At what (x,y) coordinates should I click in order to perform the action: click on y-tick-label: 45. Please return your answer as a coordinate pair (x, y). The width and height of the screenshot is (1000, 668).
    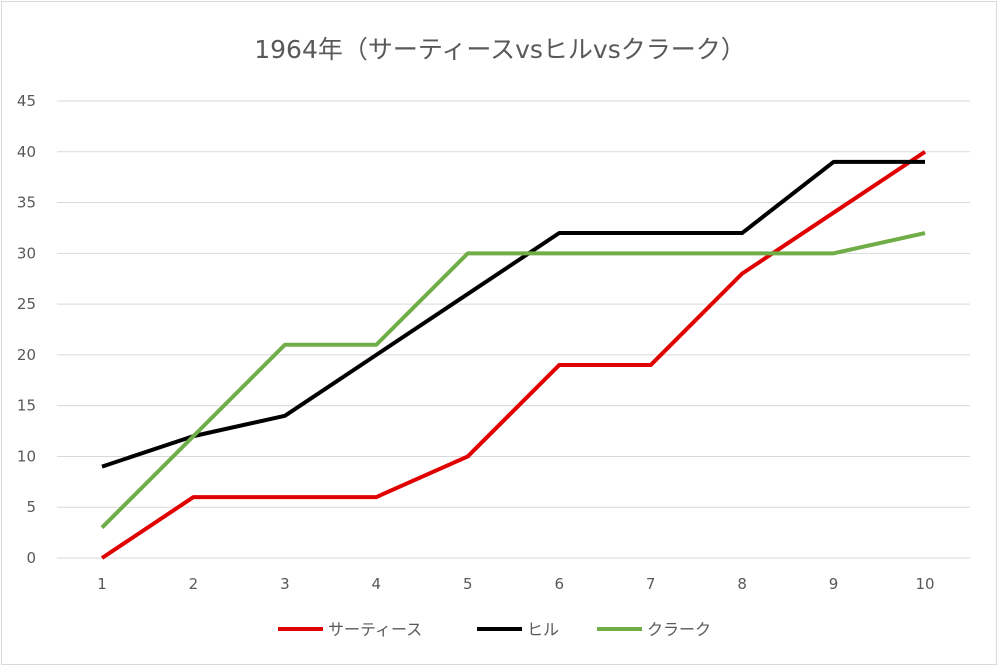
    Looking at the image, I should click on (26, 101).